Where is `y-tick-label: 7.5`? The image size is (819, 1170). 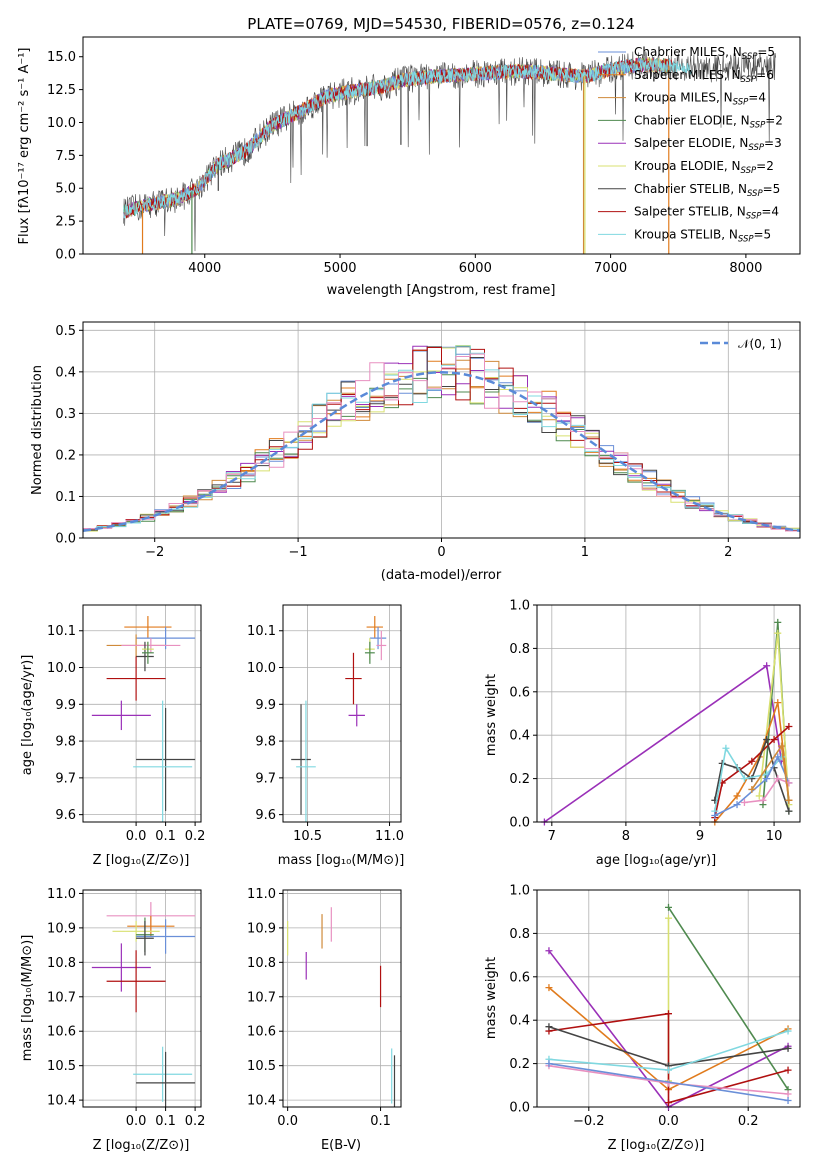
y-tick-label: 7.5 is located at coordinates (65, 156).